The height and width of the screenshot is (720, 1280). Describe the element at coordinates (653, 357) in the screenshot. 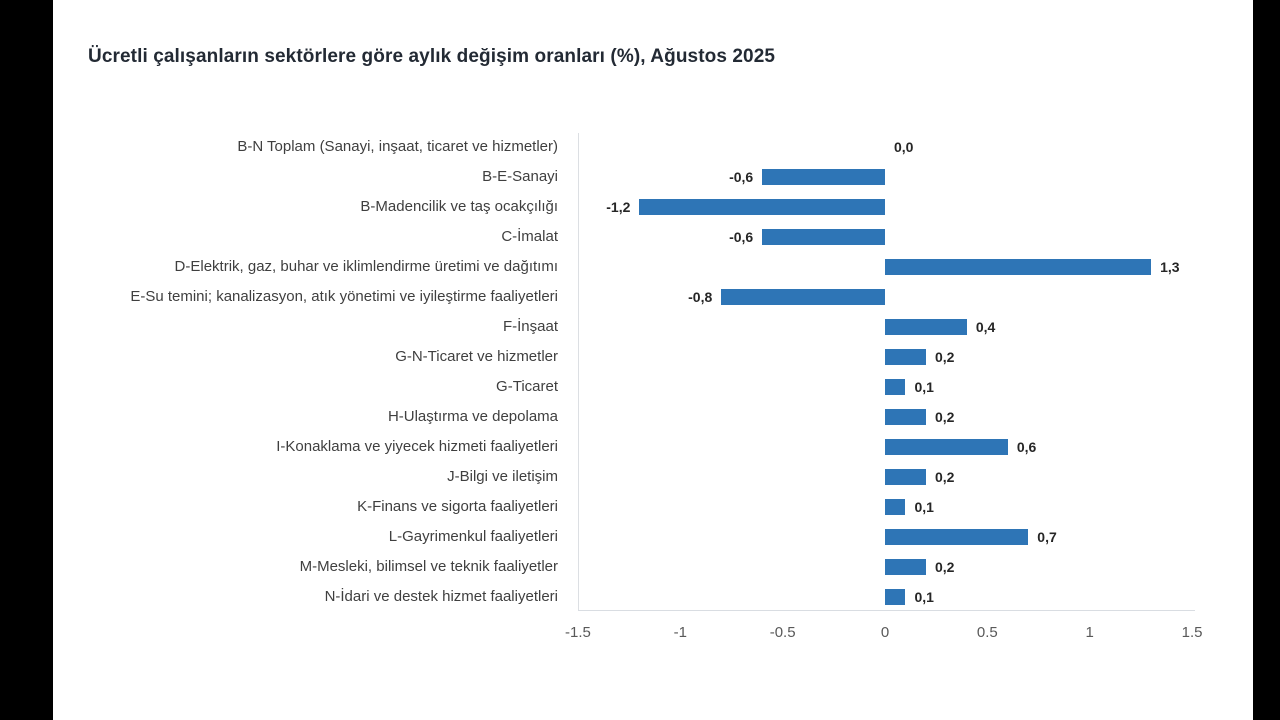

I see `chart-row: G-N-Ticaret ve hizmetler 0,2` at that location.